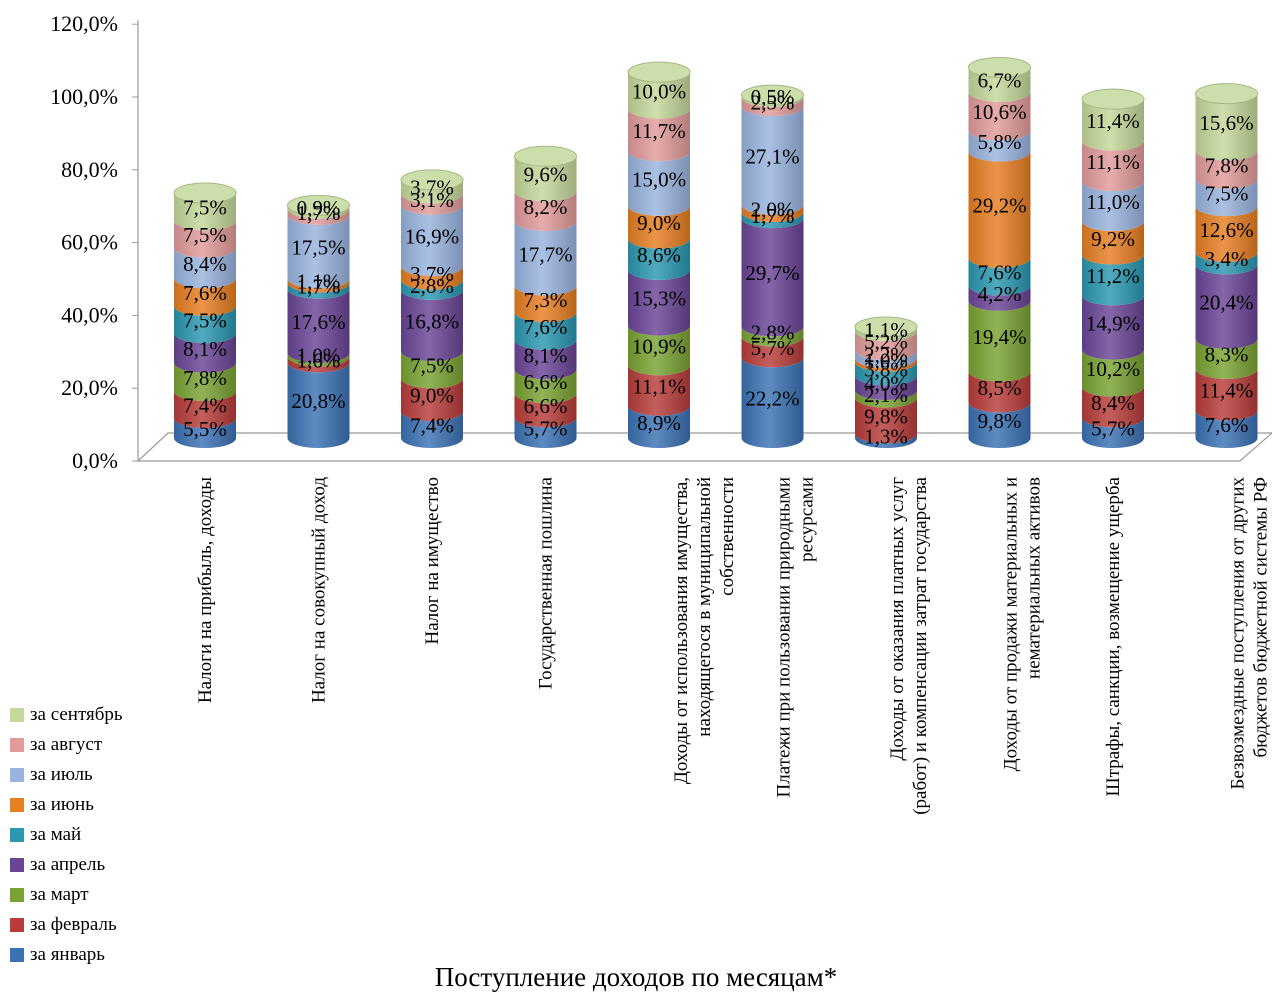 The height and width of the screenshot is (1003, 1272). Describe the element at coordinates (95, 460) in the screenshot. I see `y-tick-label: 0,0%` at that location.